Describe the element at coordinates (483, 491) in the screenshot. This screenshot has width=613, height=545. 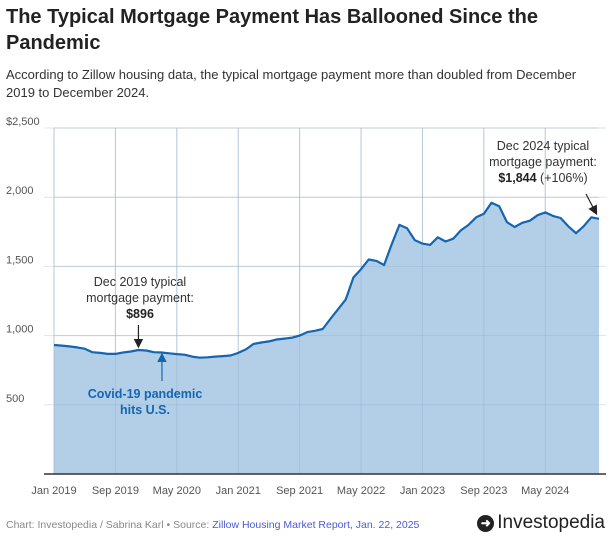
I see `x-tick-label: Sep 2023` at that location.